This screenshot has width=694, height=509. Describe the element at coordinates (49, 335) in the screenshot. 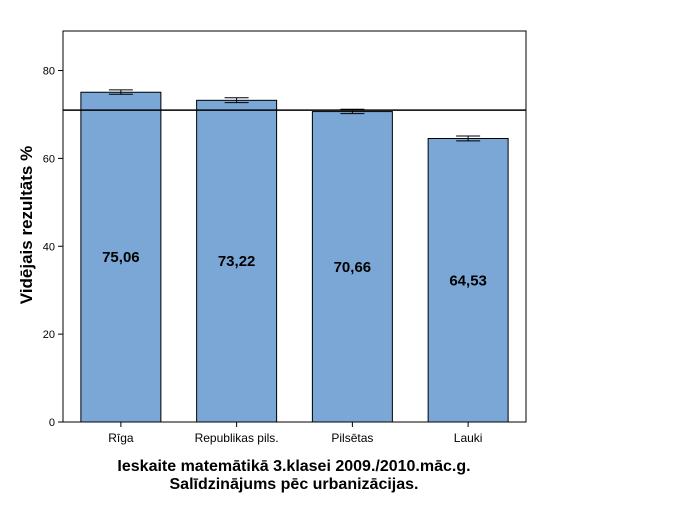

I see `y-tick-label-20: 20` at that location.